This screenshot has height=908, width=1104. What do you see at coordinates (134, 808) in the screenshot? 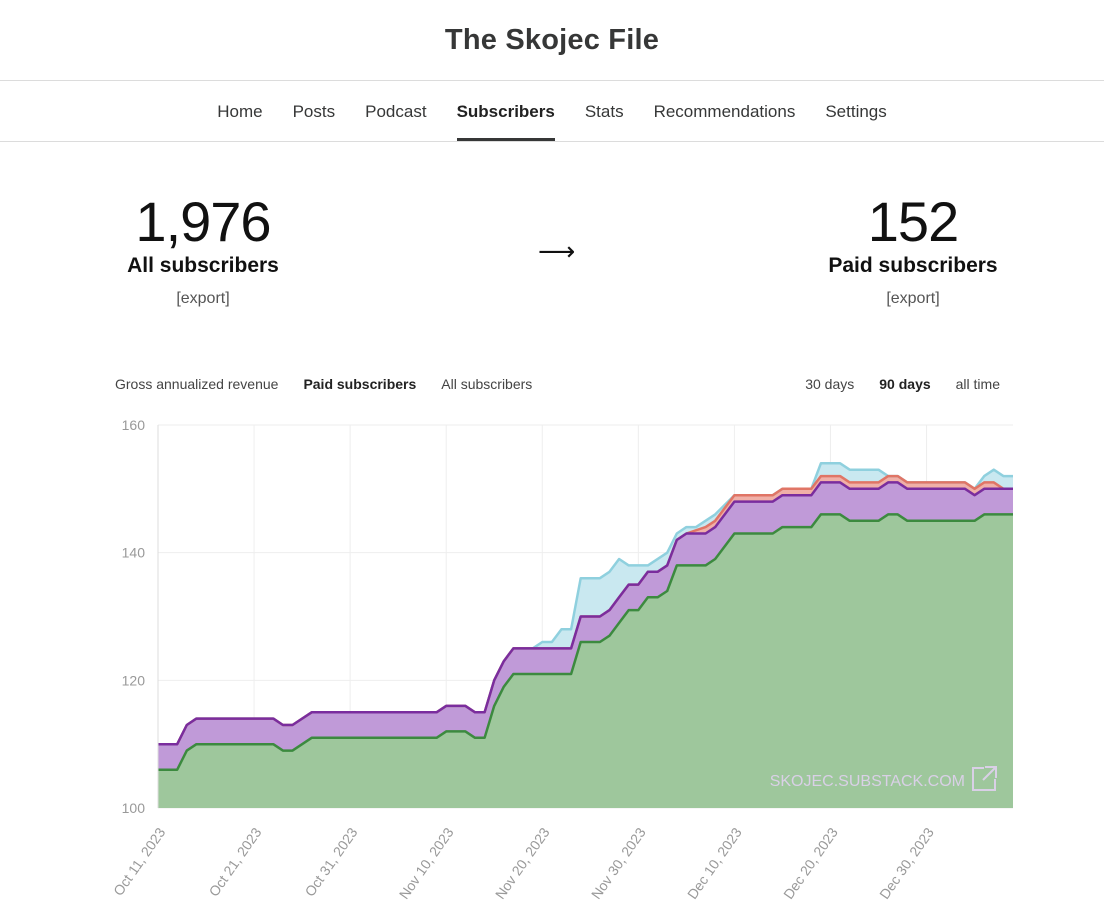
I see `y-tick-label: 100` at bounding box center [134, 808].